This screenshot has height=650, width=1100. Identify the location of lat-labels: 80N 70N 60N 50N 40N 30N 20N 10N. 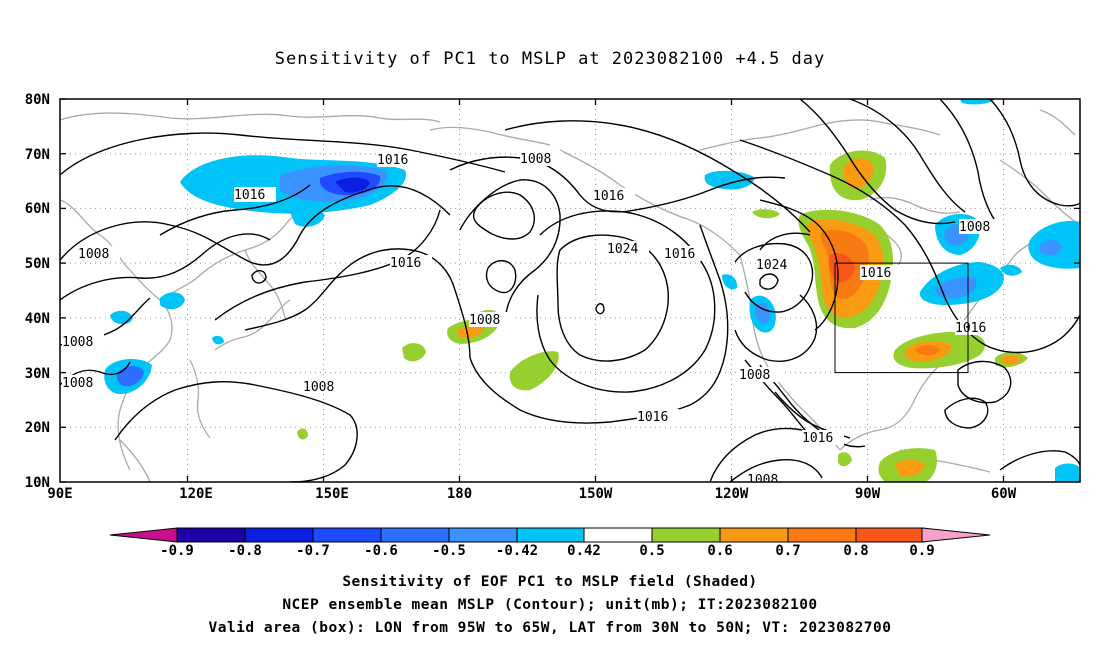
(37, 291).